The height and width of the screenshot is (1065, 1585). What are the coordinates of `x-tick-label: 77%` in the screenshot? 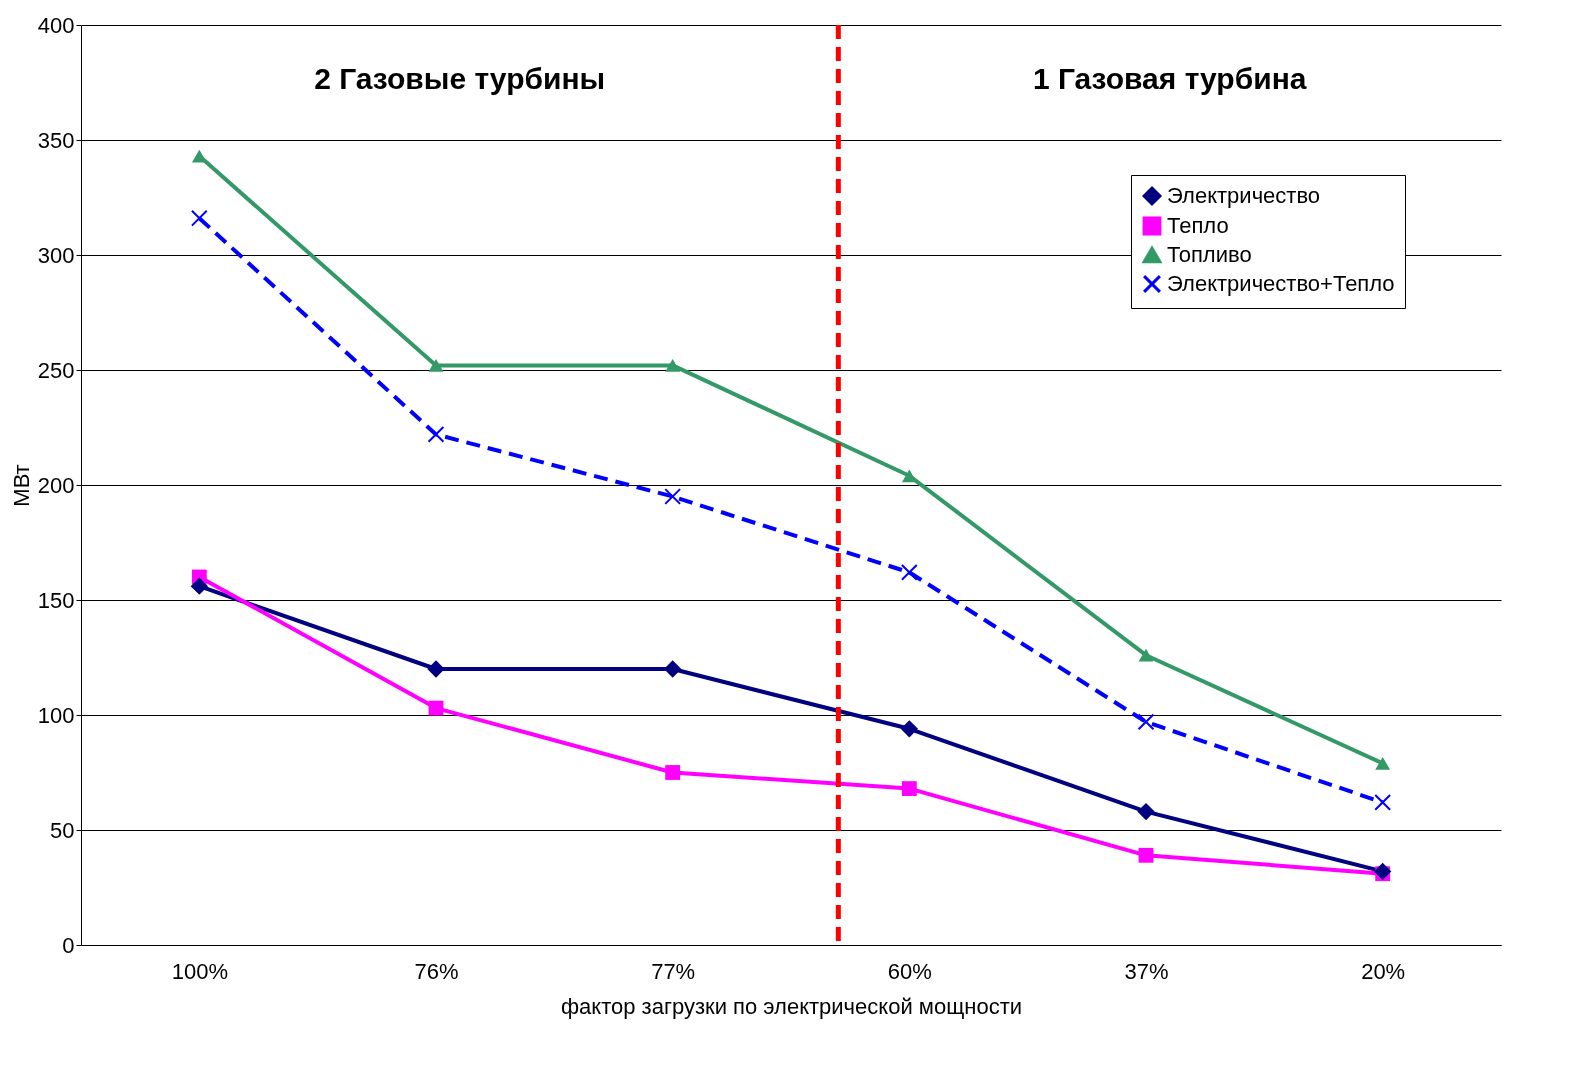 It's located at (673, 971).